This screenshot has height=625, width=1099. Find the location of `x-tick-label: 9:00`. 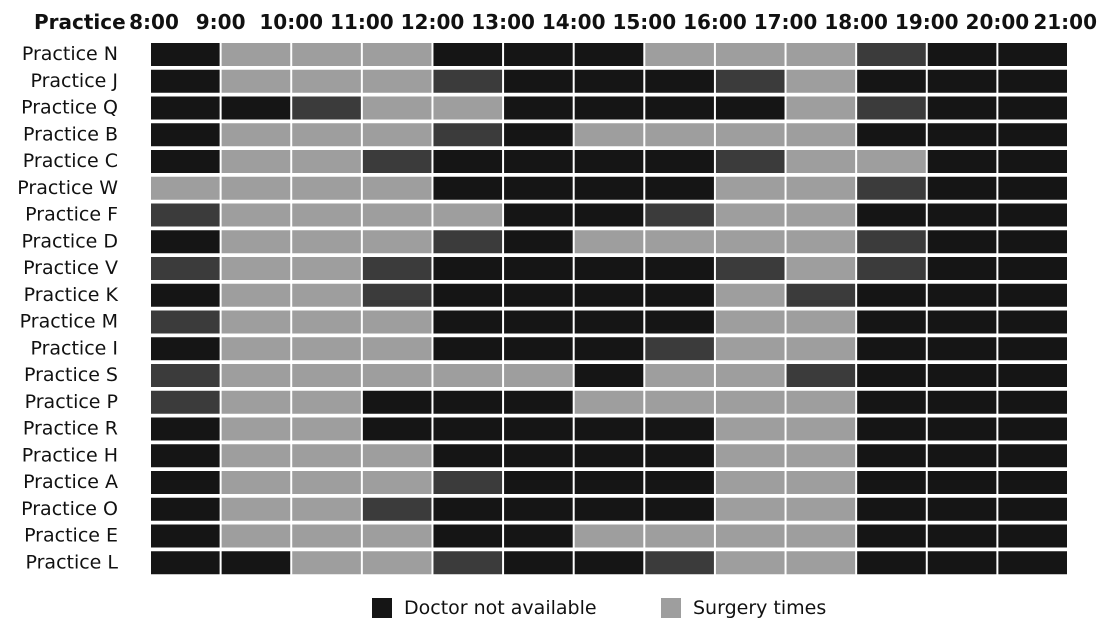

x-tick-label: 9:00 is located at coordinates (221, 22).